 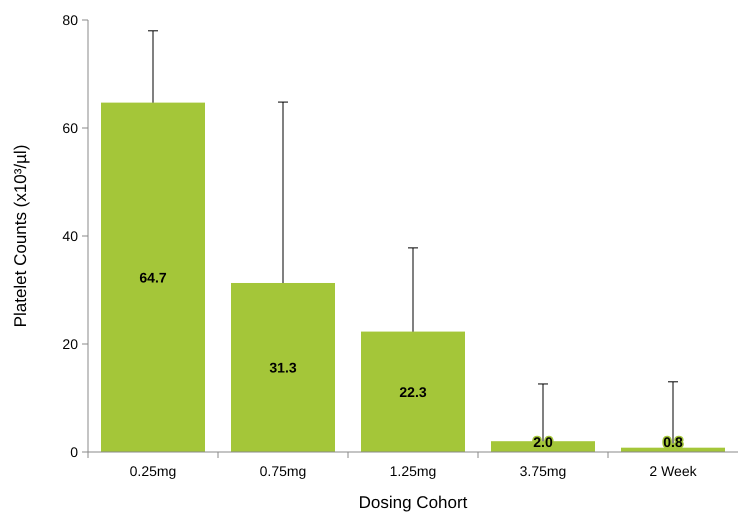 I want to click on y-axis-title: Platelet Counts (x10³/µl), so click(x=20, y=236).